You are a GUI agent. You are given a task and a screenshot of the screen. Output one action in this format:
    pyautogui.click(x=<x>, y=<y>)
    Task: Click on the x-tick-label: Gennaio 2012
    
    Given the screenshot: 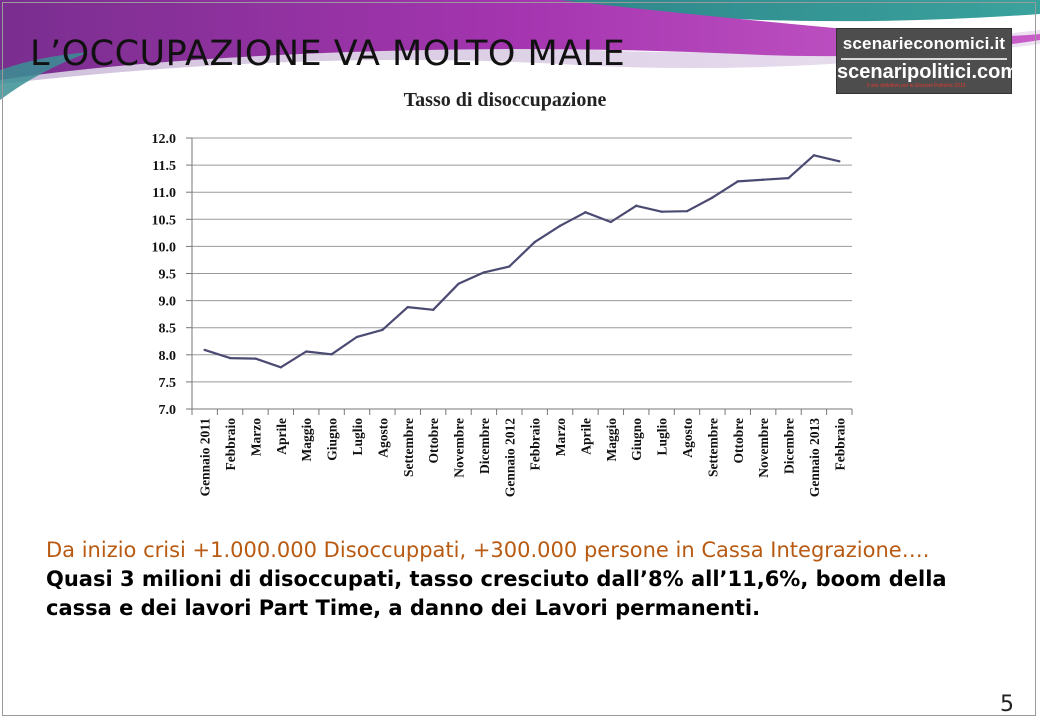 What is the action you would take?
    pyautogui.click(x=509, y=457)
    